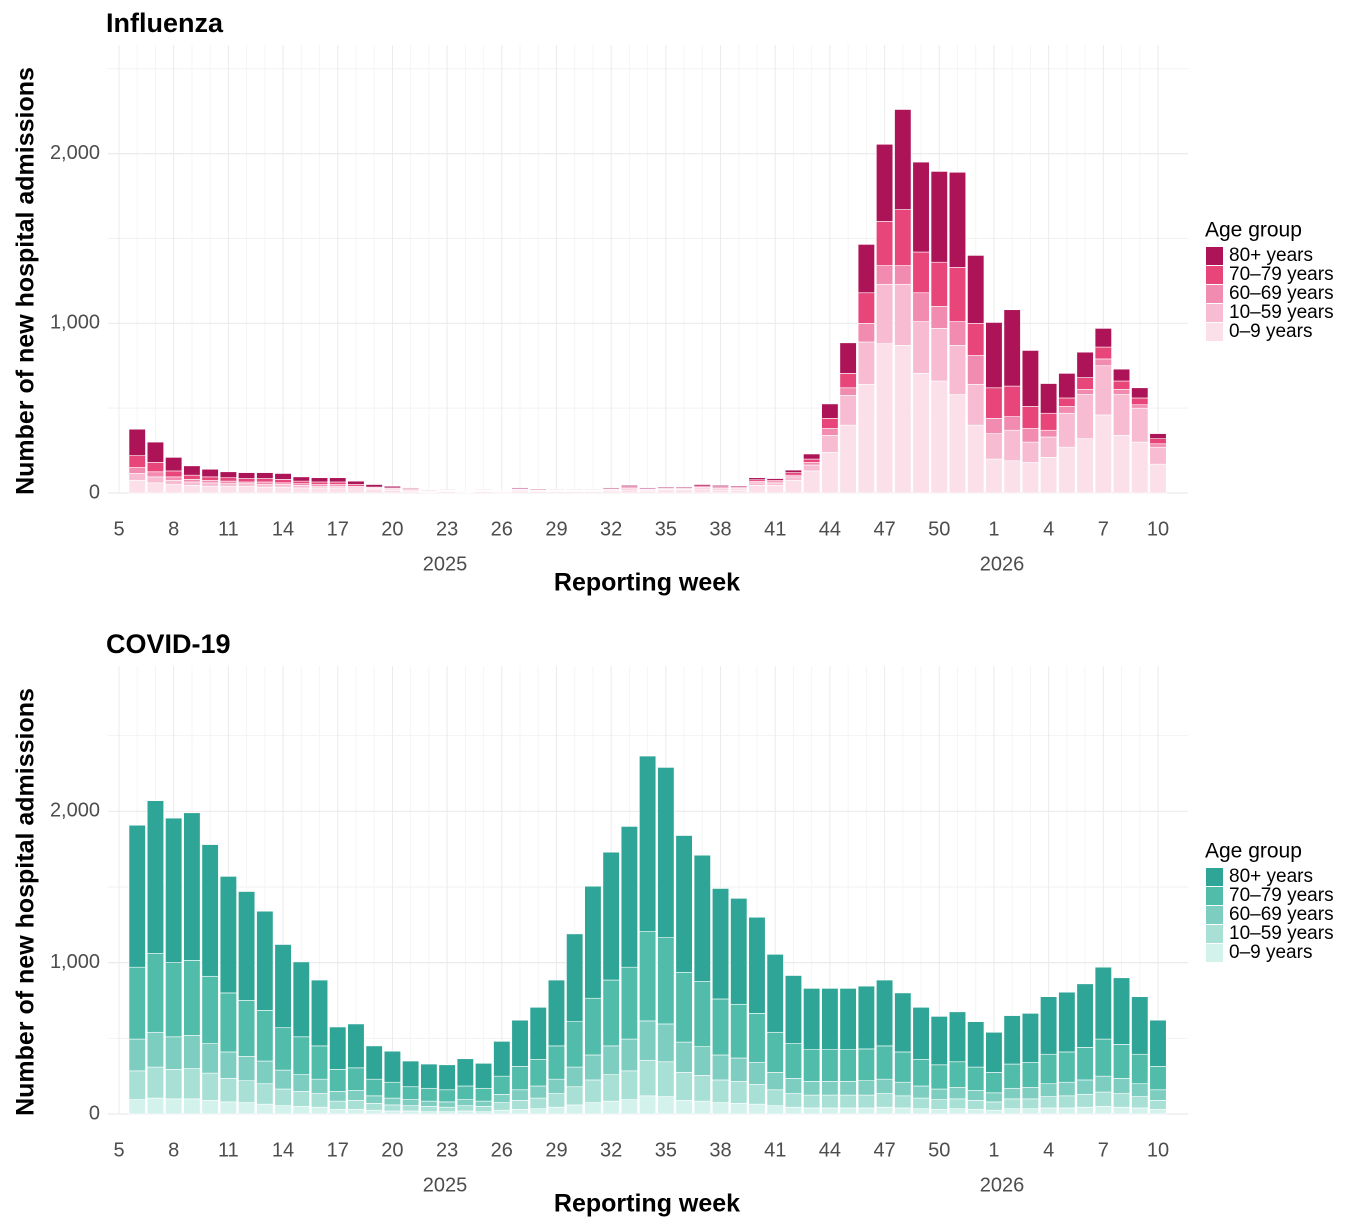 This screenshot has width=1356, height=1220. I want to click on x-tick-label: 7, so click(1103, 529).